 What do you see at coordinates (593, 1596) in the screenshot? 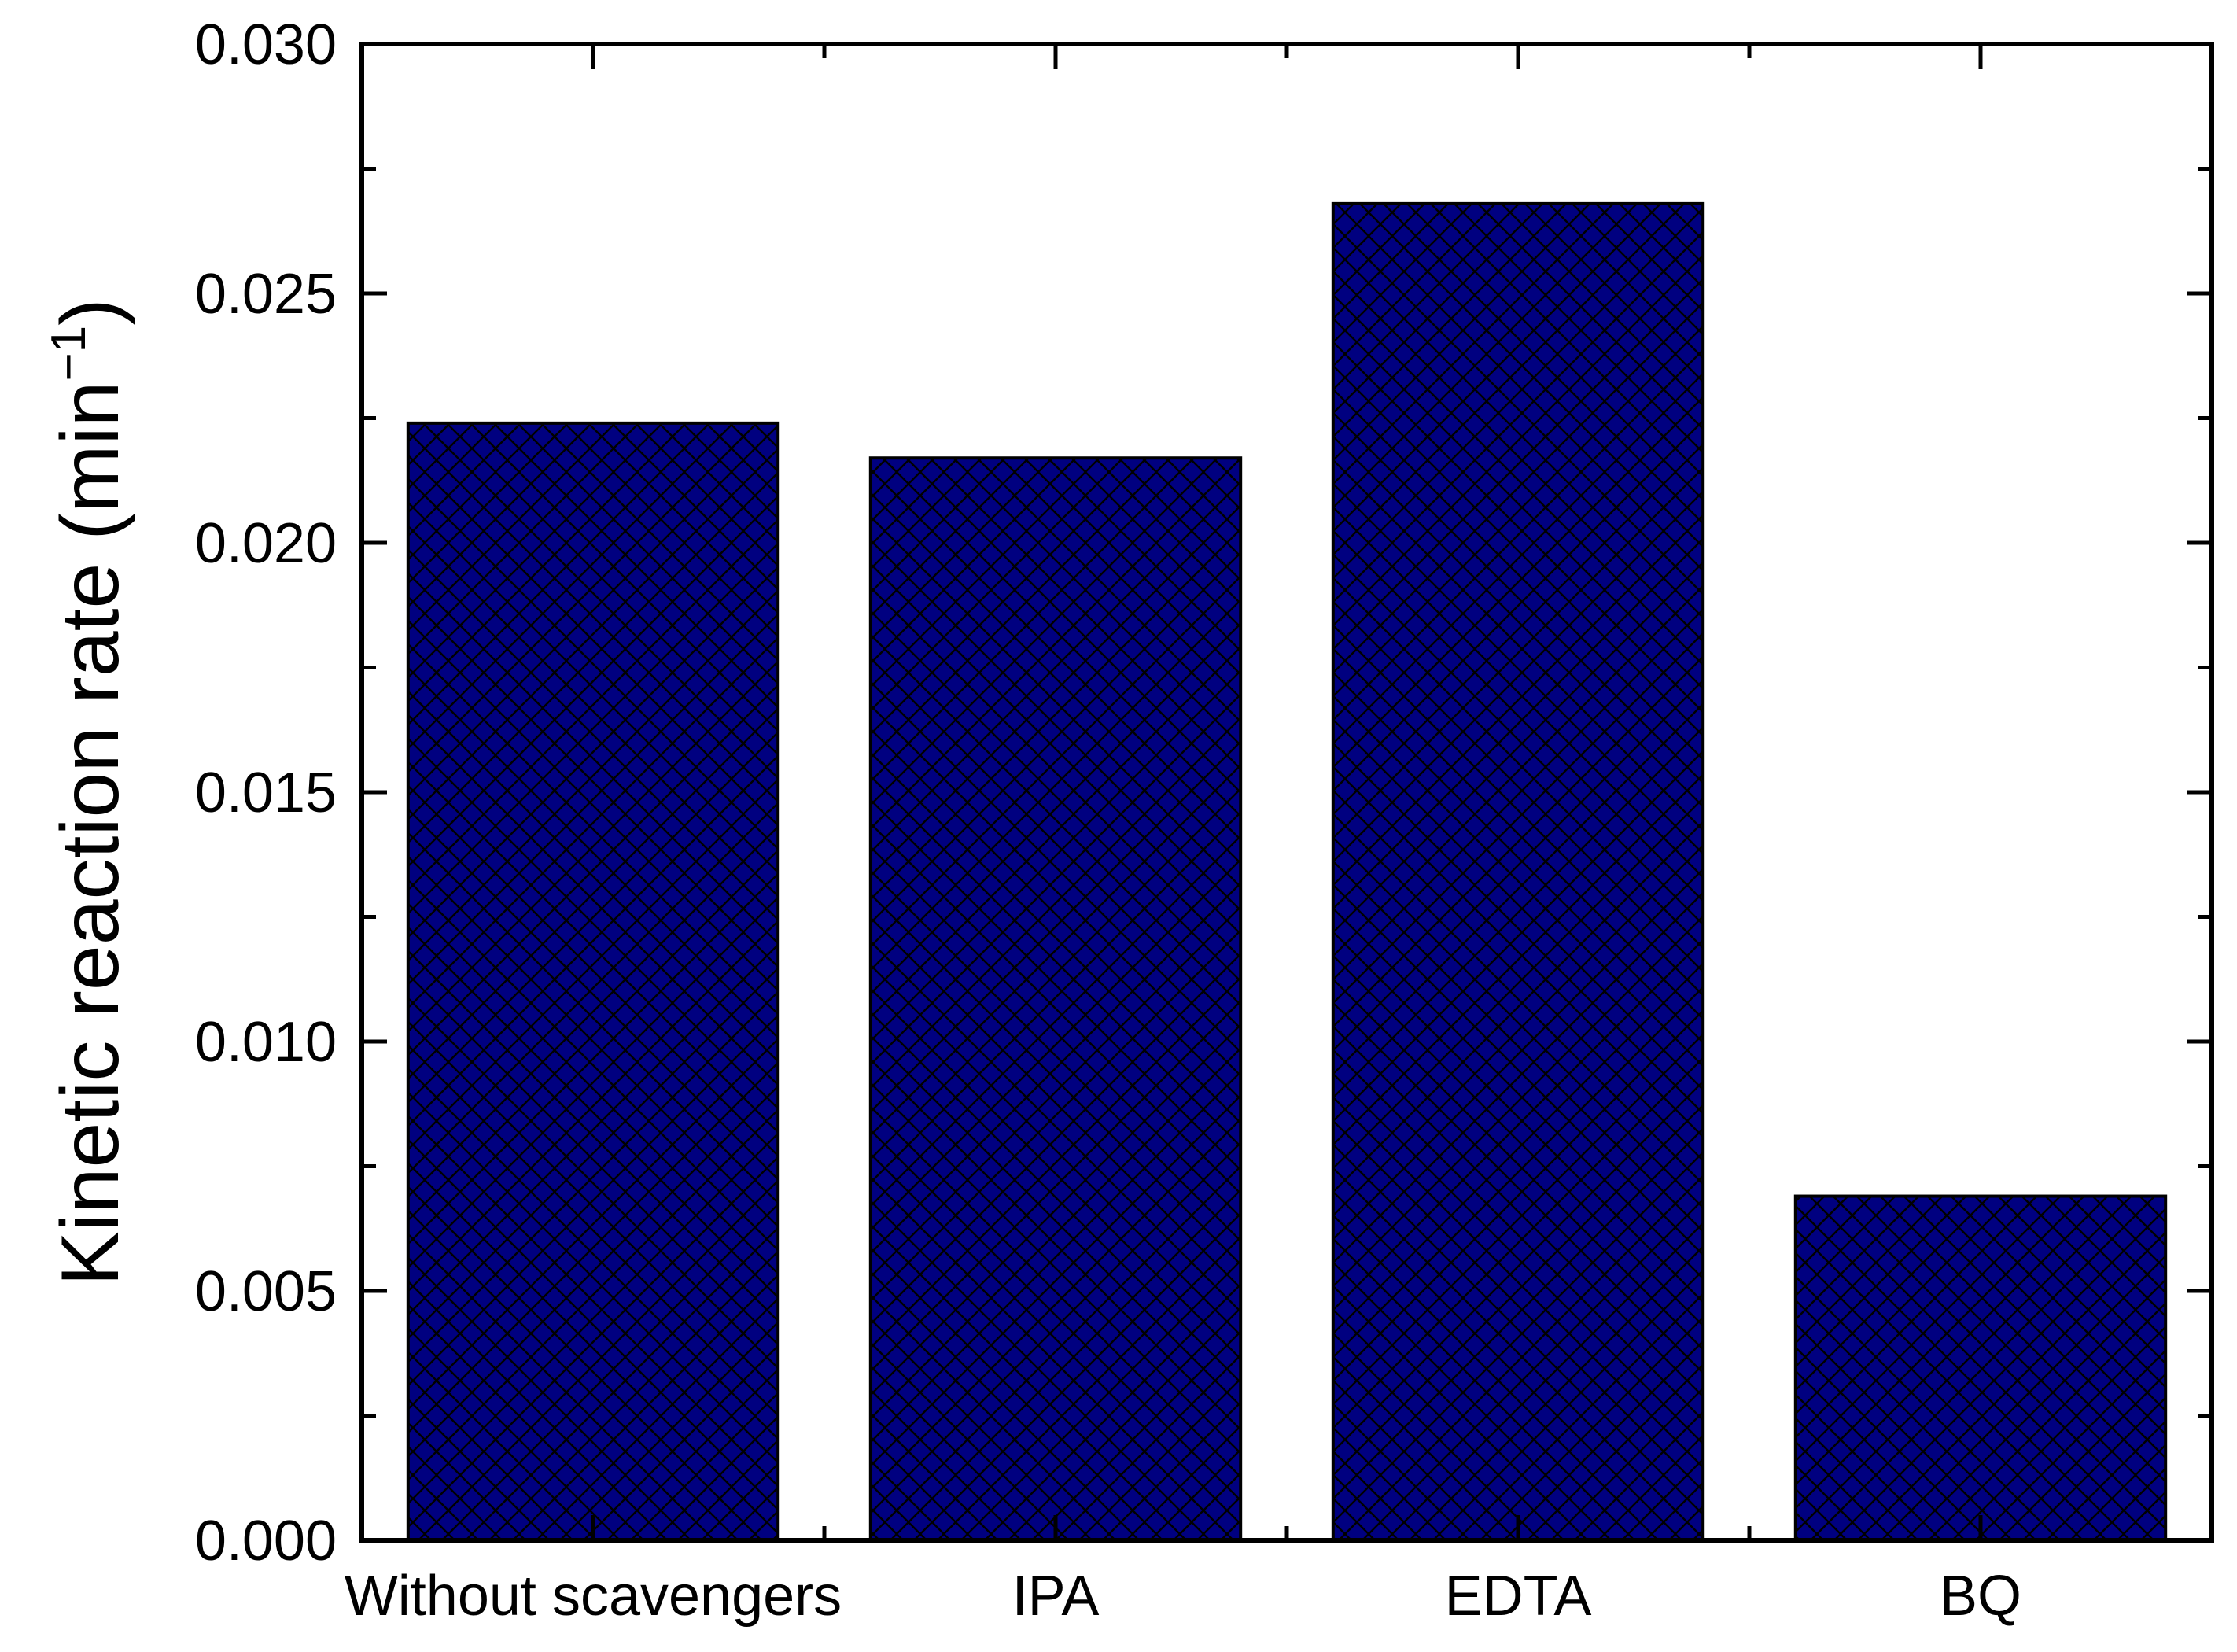
I see `x-tick-label: Without scavengers` at bounding box center [593, 1596].